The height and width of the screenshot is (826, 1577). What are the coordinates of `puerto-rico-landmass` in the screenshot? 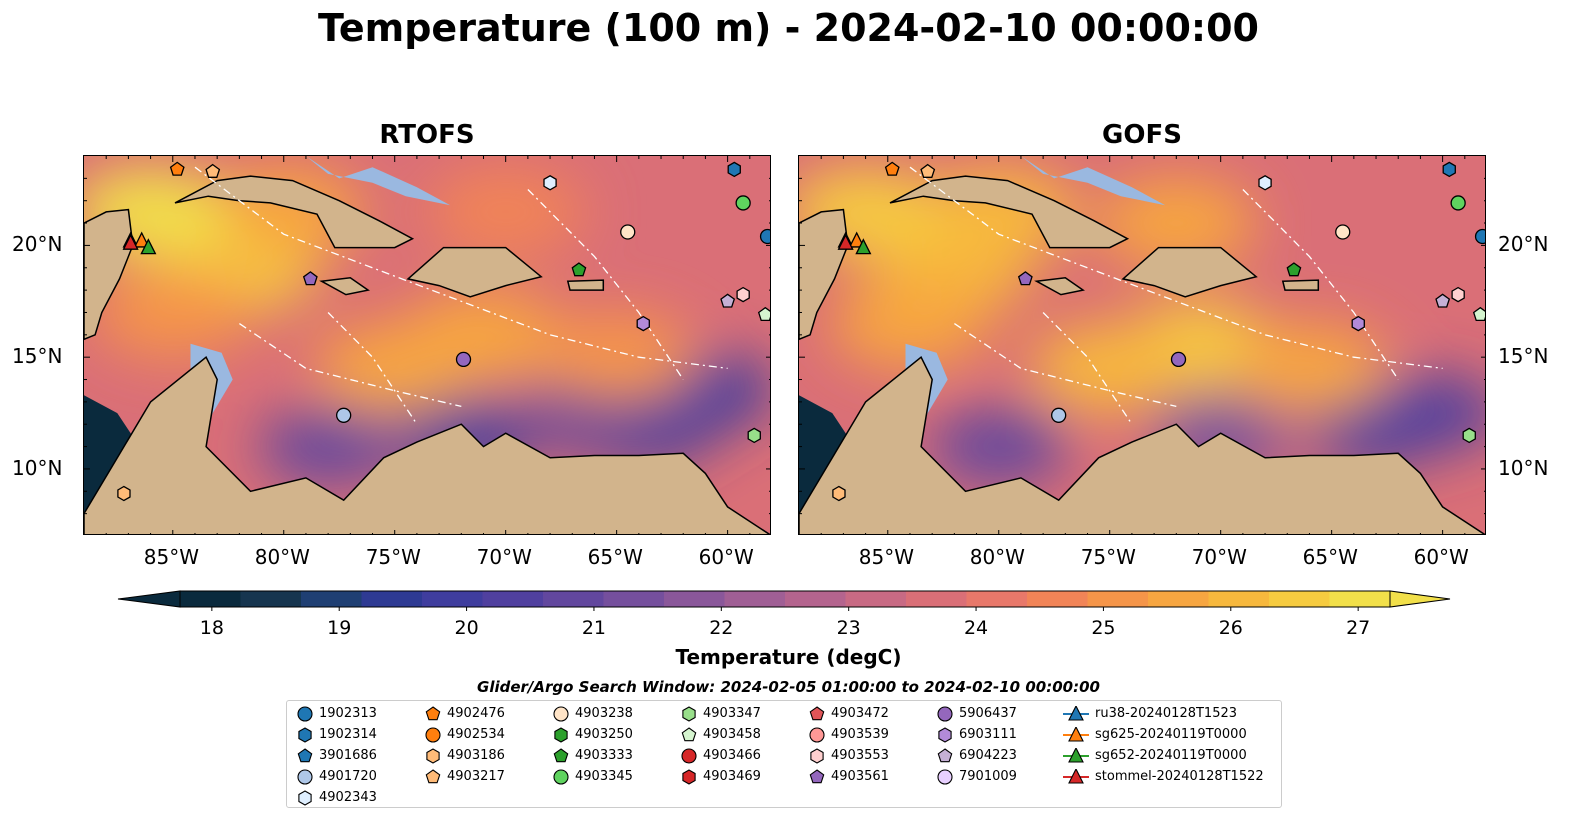 It's located at (585, 285).